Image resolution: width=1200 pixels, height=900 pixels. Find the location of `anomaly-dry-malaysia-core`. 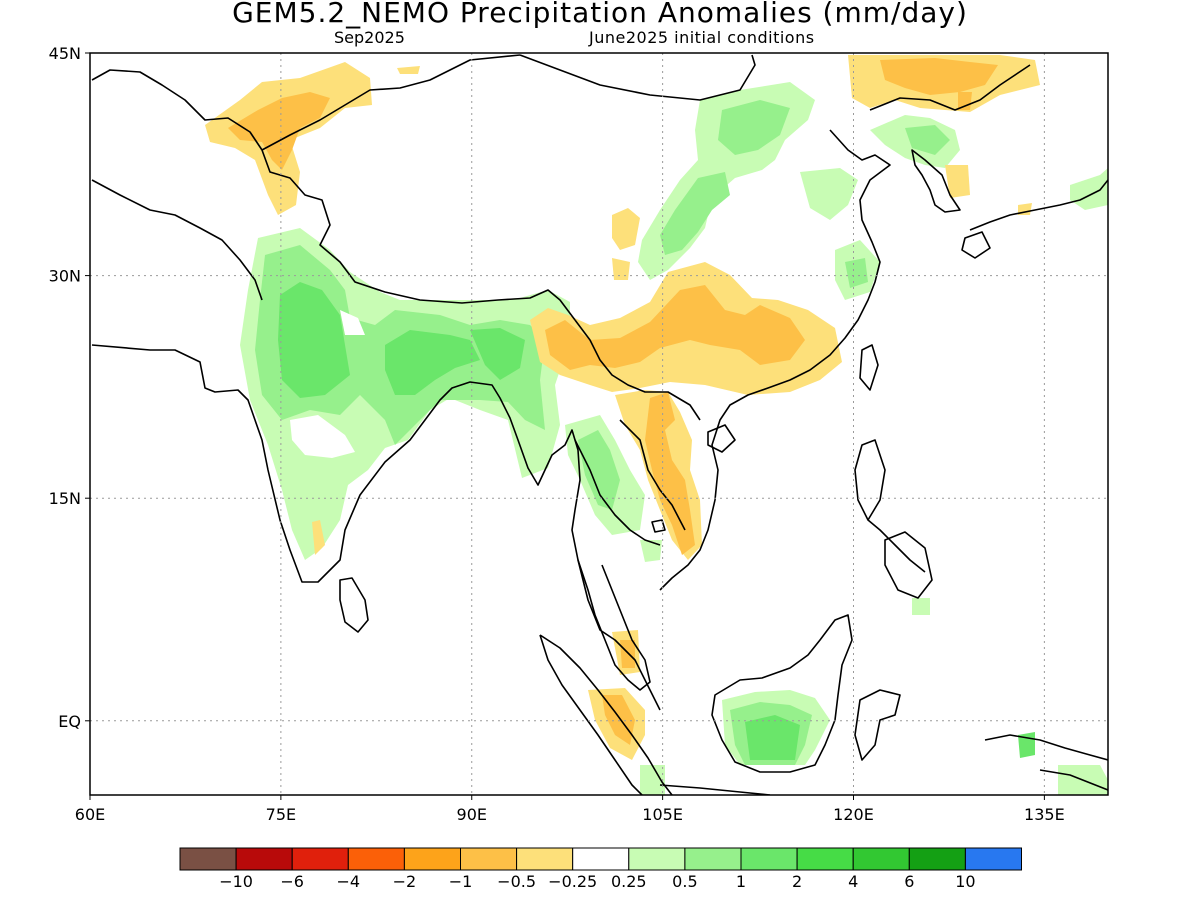

anomaly-dry-malaysia-core is located at coordinates (627, 654).